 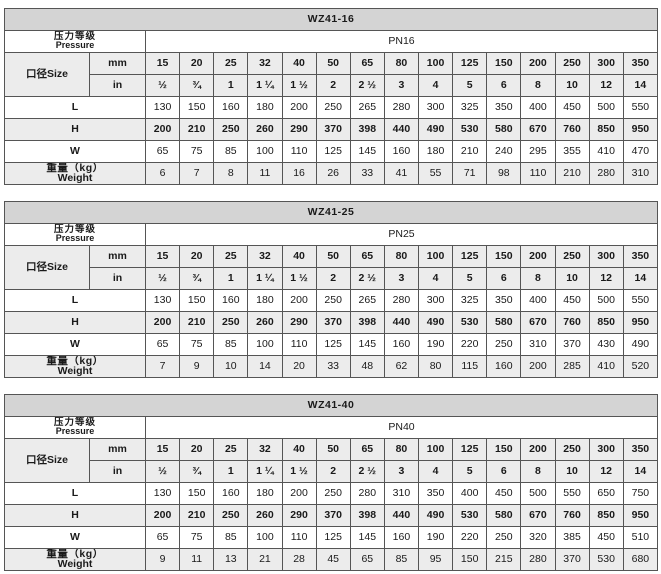 What do you see at coordinates (75, 129) in the screenshot?
I see `row-label-h: H` at bounding box center [75, 129].